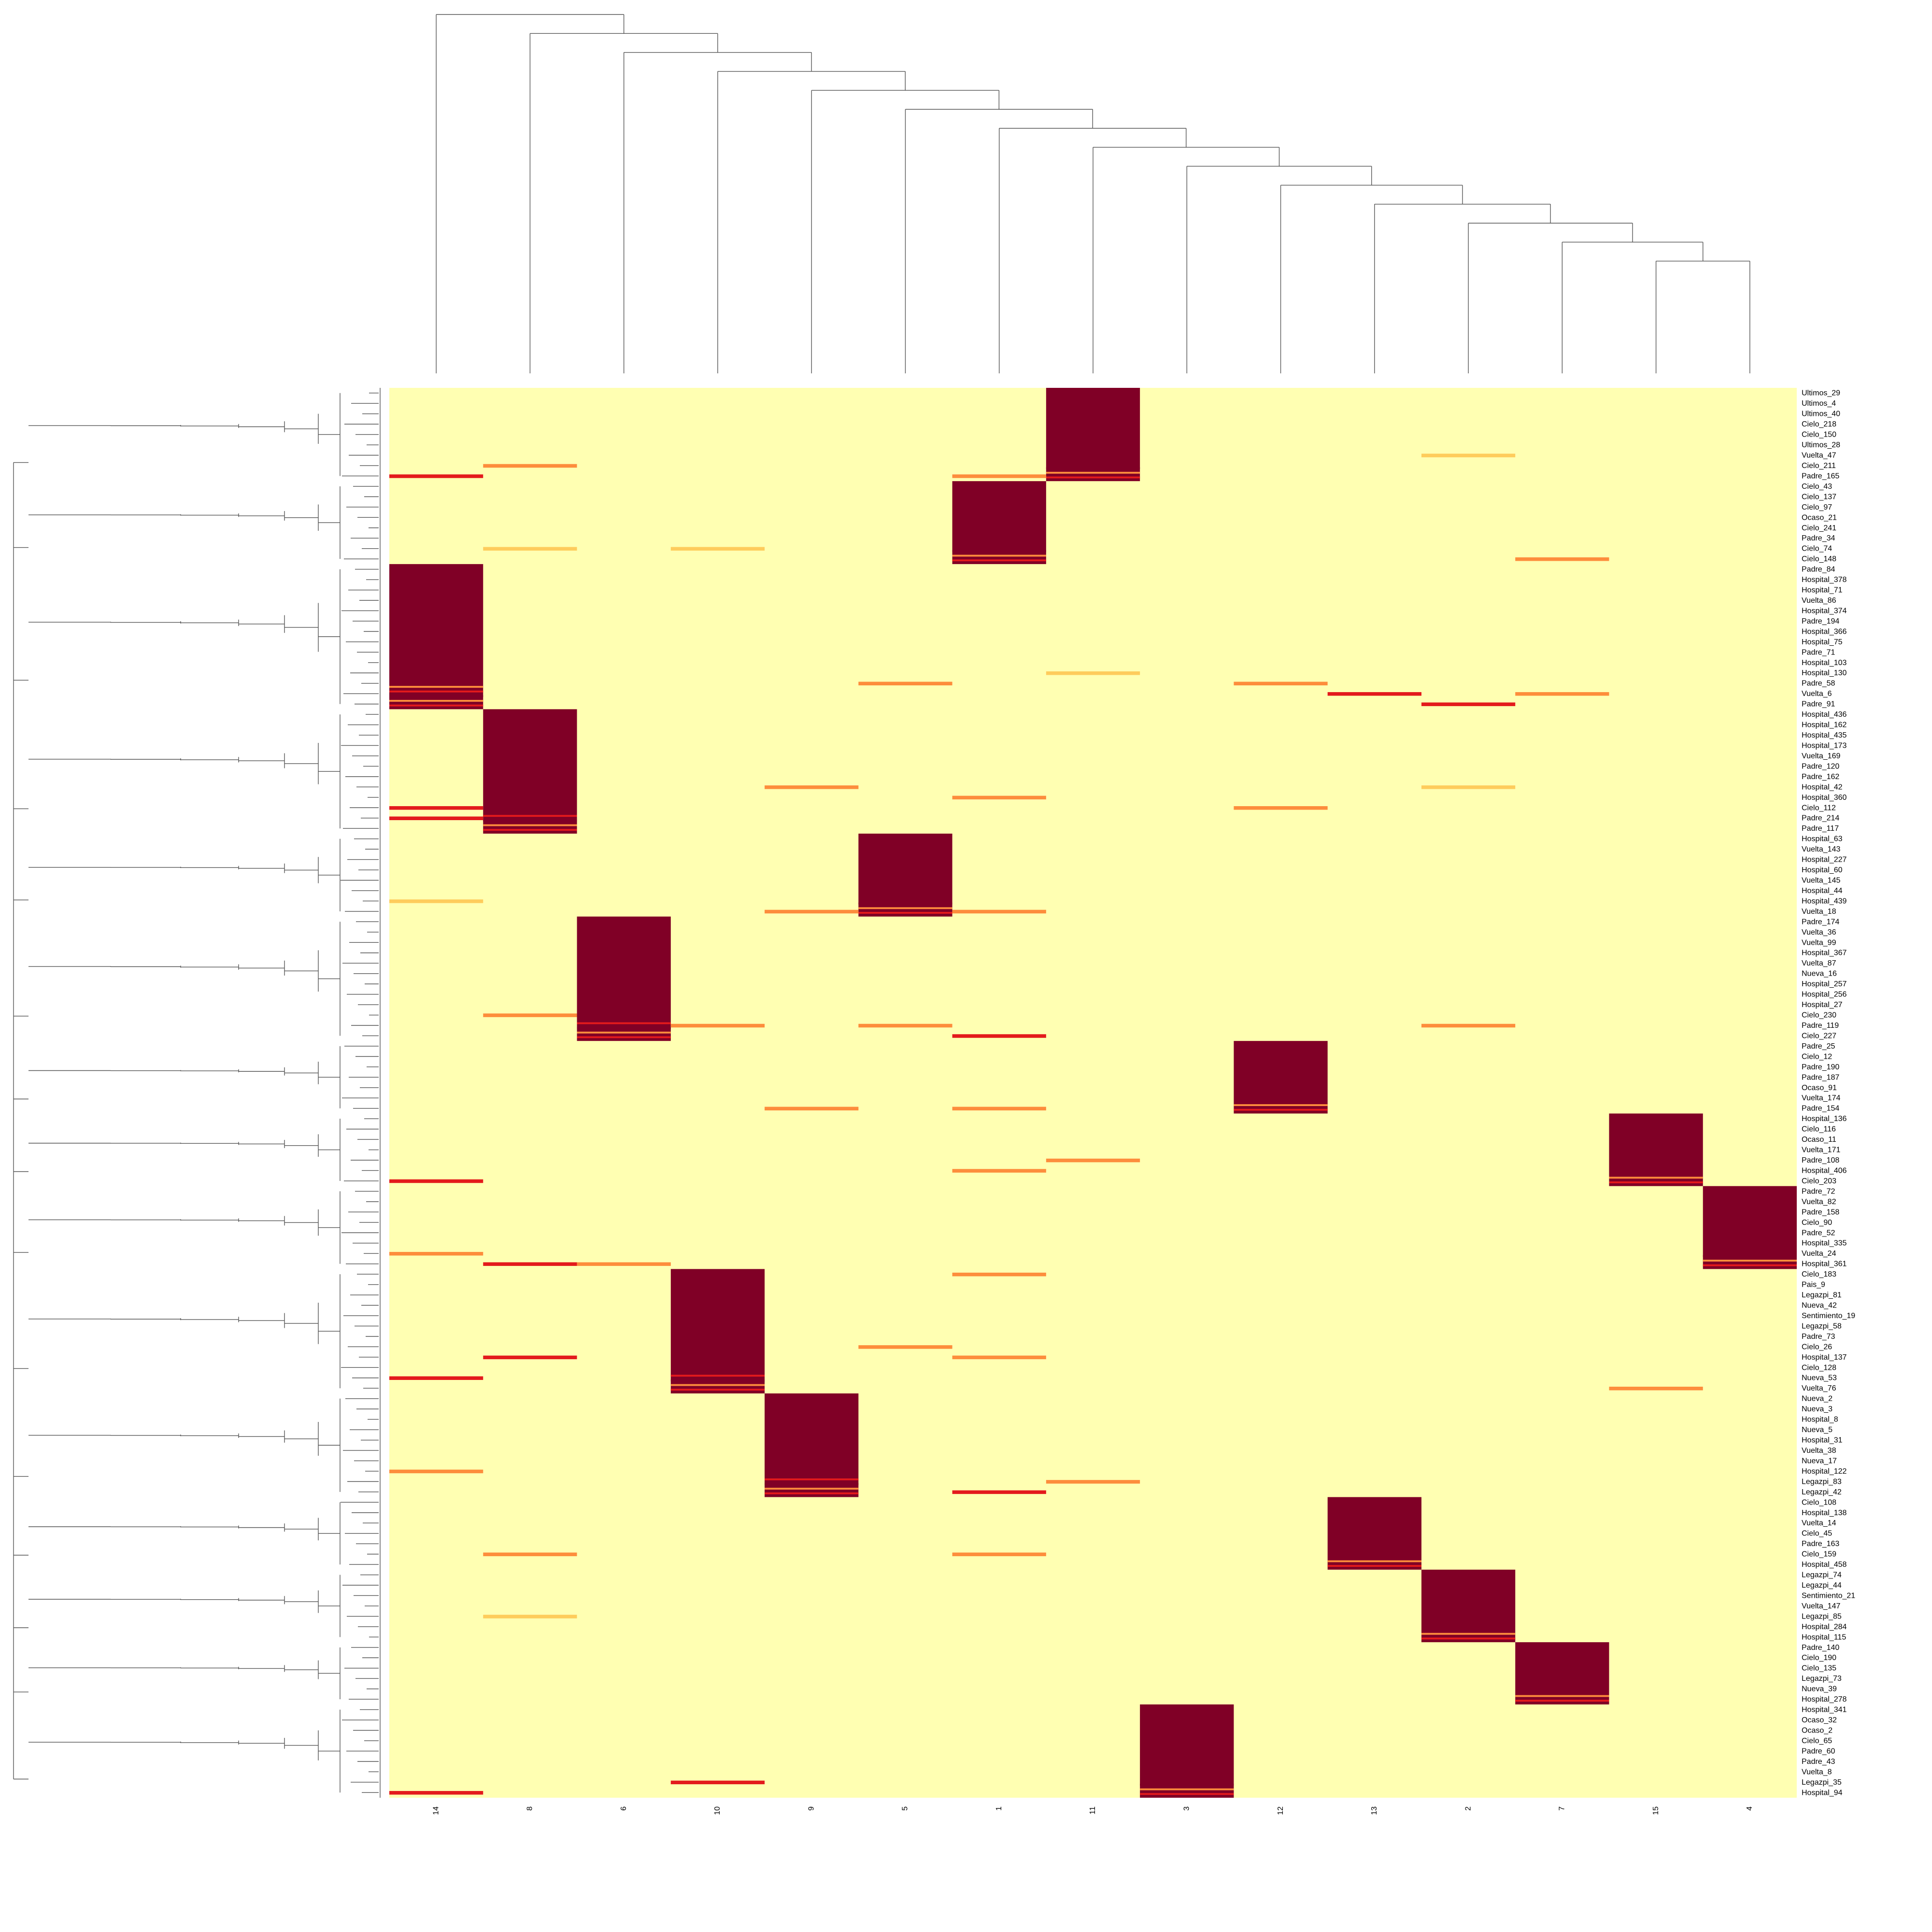  What do you see at coordinates (1822, 1616) in the screenshot?
I see `row-label: Legazpi_85` at bounding box center [1822, 1616].